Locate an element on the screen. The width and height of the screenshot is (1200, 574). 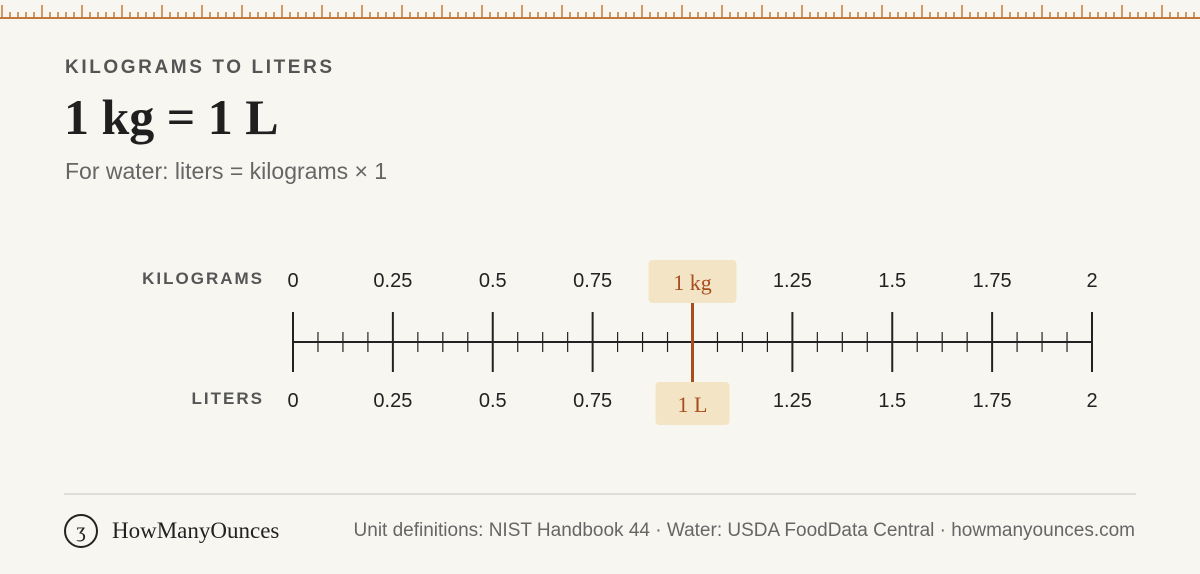
footer-divider is located at coordinates (600, 494).